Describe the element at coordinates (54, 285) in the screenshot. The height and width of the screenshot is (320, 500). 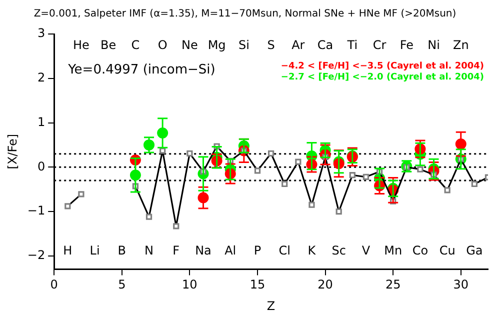
I see `x-tick-label: 0` at that location.